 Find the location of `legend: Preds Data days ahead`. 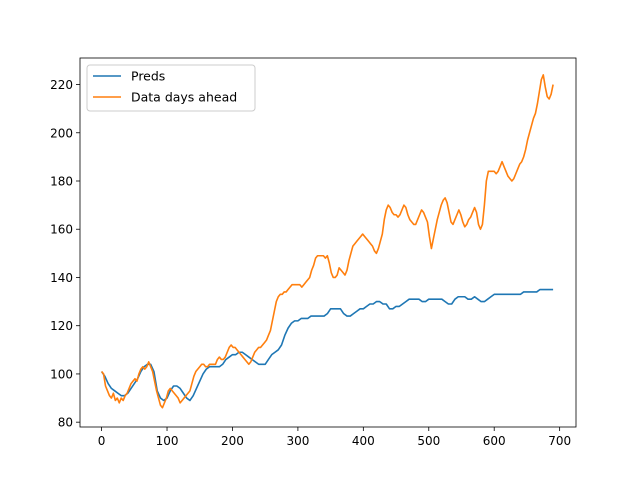

legend: Preds Data days ahead is located at coordinates (171, 88).